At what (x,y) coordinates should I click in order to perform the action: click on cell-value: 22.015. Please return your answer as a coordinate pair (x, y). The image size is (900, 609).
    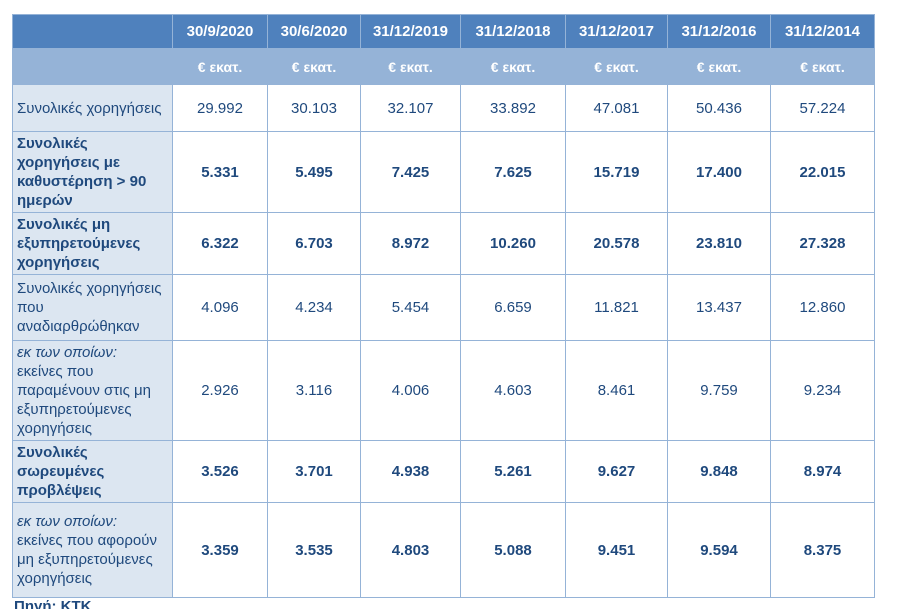
    Looking at the image, I should click on (822, 172).